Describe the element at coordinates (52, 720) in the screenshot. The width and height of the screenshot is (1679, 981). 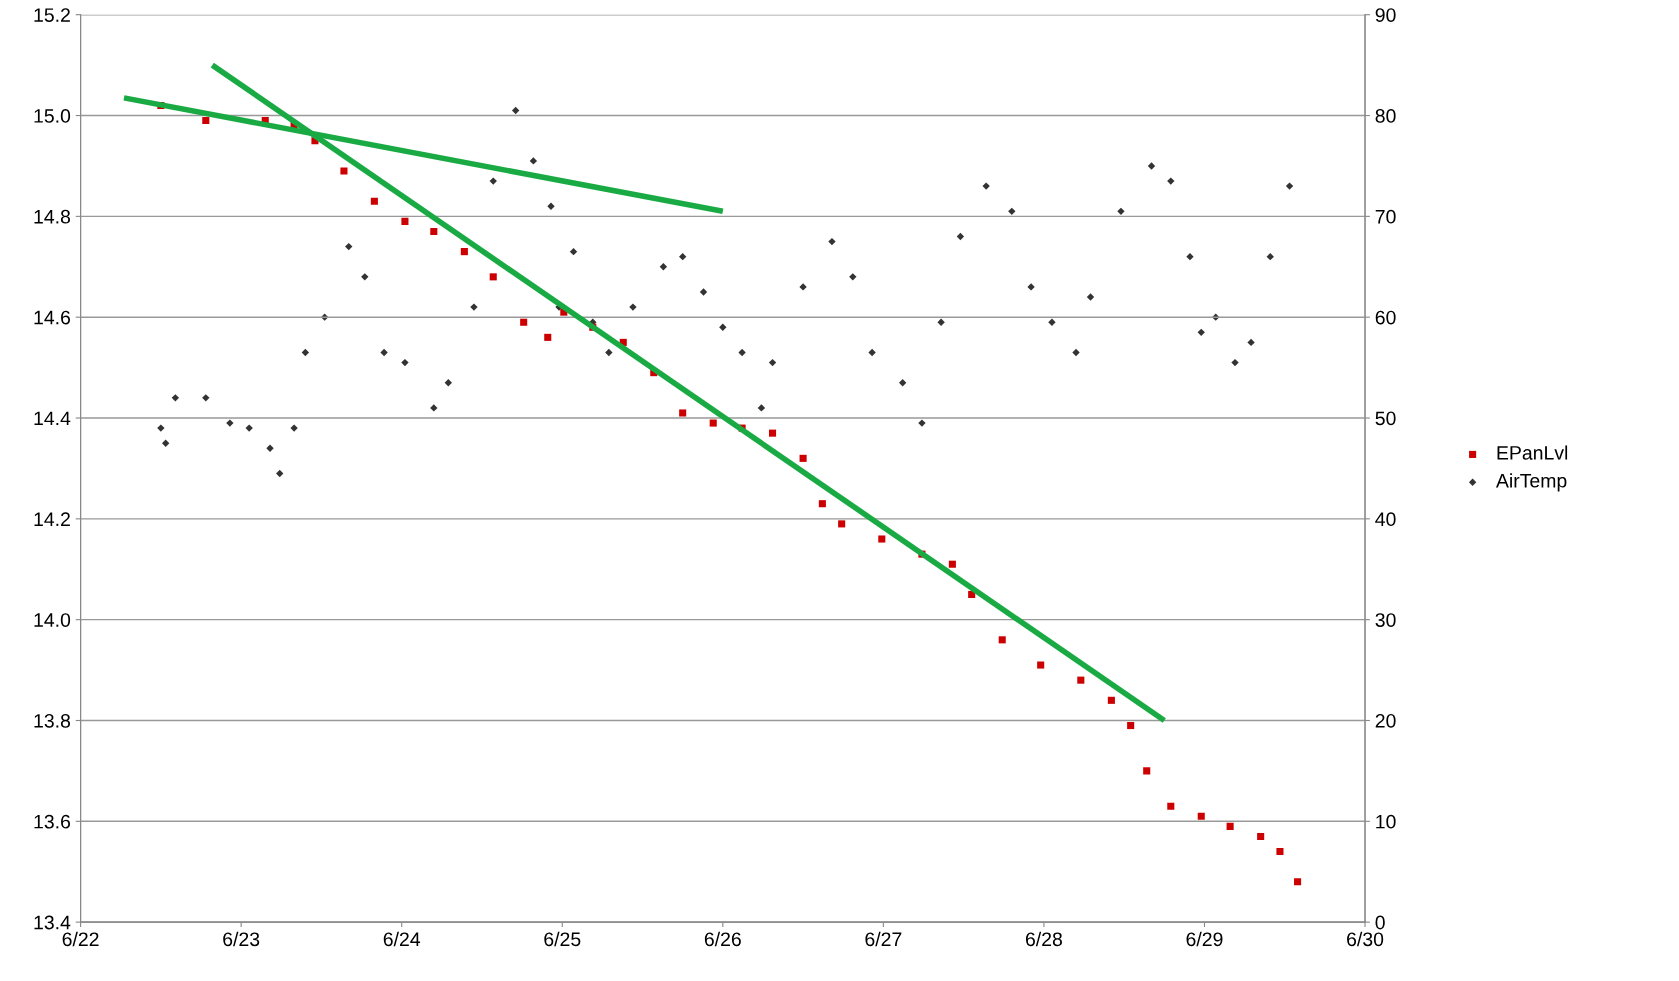
I see `y-tick-label: 13.8` at that location.